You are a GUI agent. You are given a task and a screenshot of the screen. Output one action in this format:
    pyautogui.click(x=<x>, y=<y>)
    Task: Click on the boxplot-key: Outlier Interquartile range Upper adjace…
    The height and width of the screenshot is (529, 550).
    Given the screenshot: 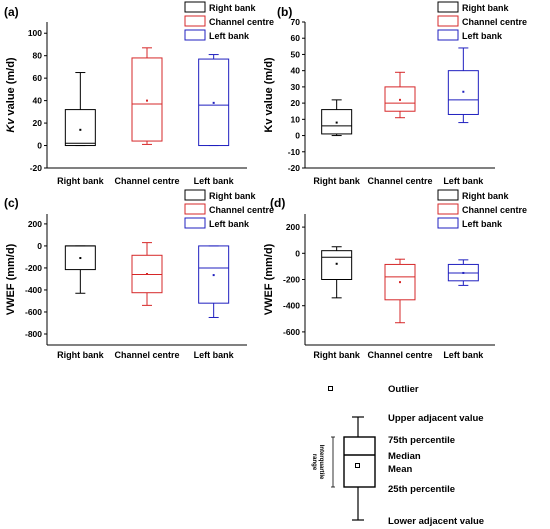 What is the action you would take?
    pyautogui.click(x=397, y=455)
    